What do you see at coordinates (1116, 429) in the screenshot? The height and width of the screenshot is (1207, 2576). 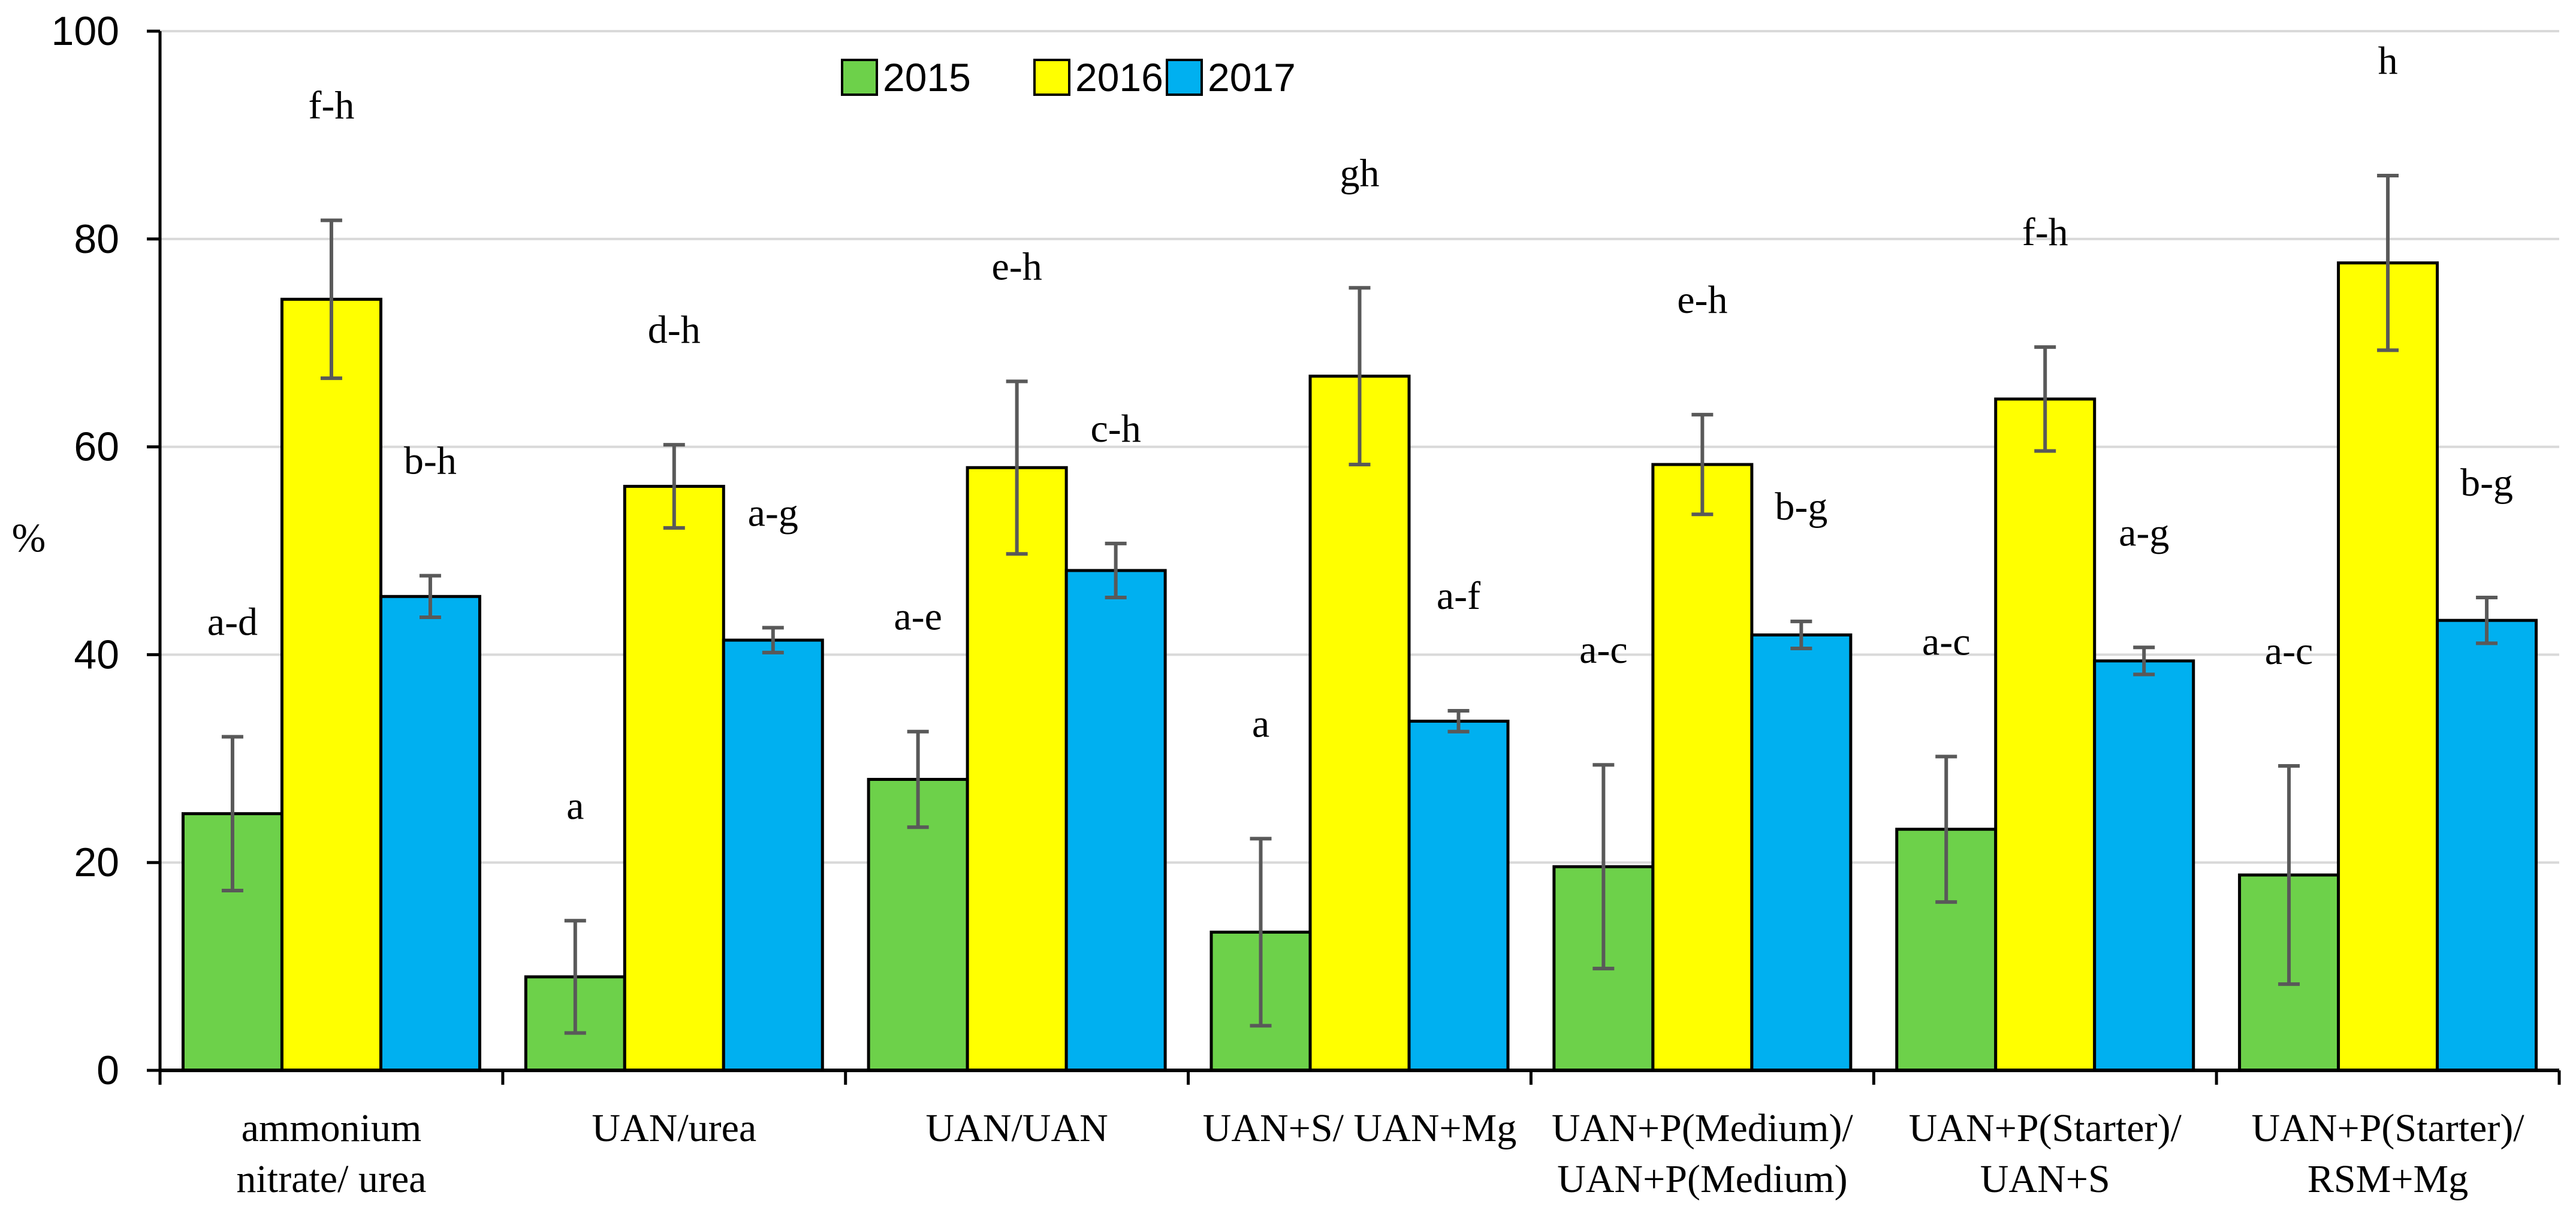 I see `significance-letter-2017-3: c-h` at bounding box center [1116, 429].